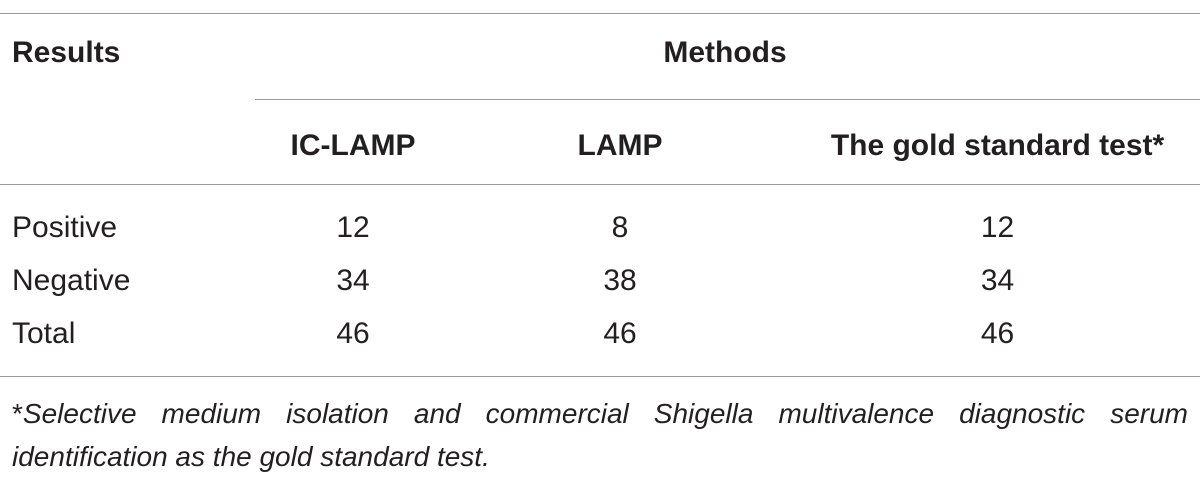 The width and height of the screenshot is (1200, 482). I want to click on table-bottom-rule, so click(600, 376).